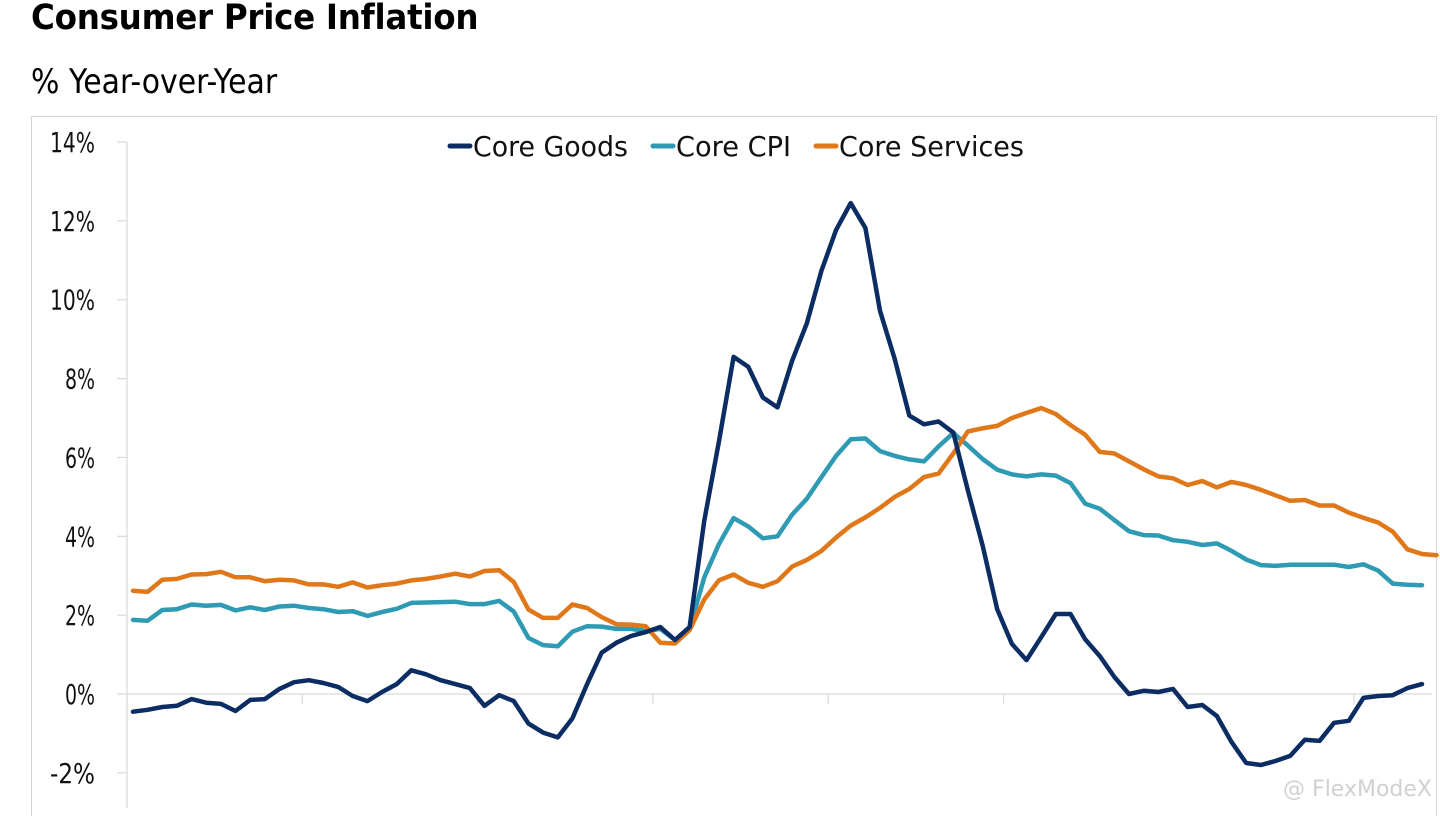 This screenshot has width=1440, height=816. What do you see at coordinates (80, 615) in the screenshot?
I see `y-tick-label: 2%` at bounding box center [80, 615].